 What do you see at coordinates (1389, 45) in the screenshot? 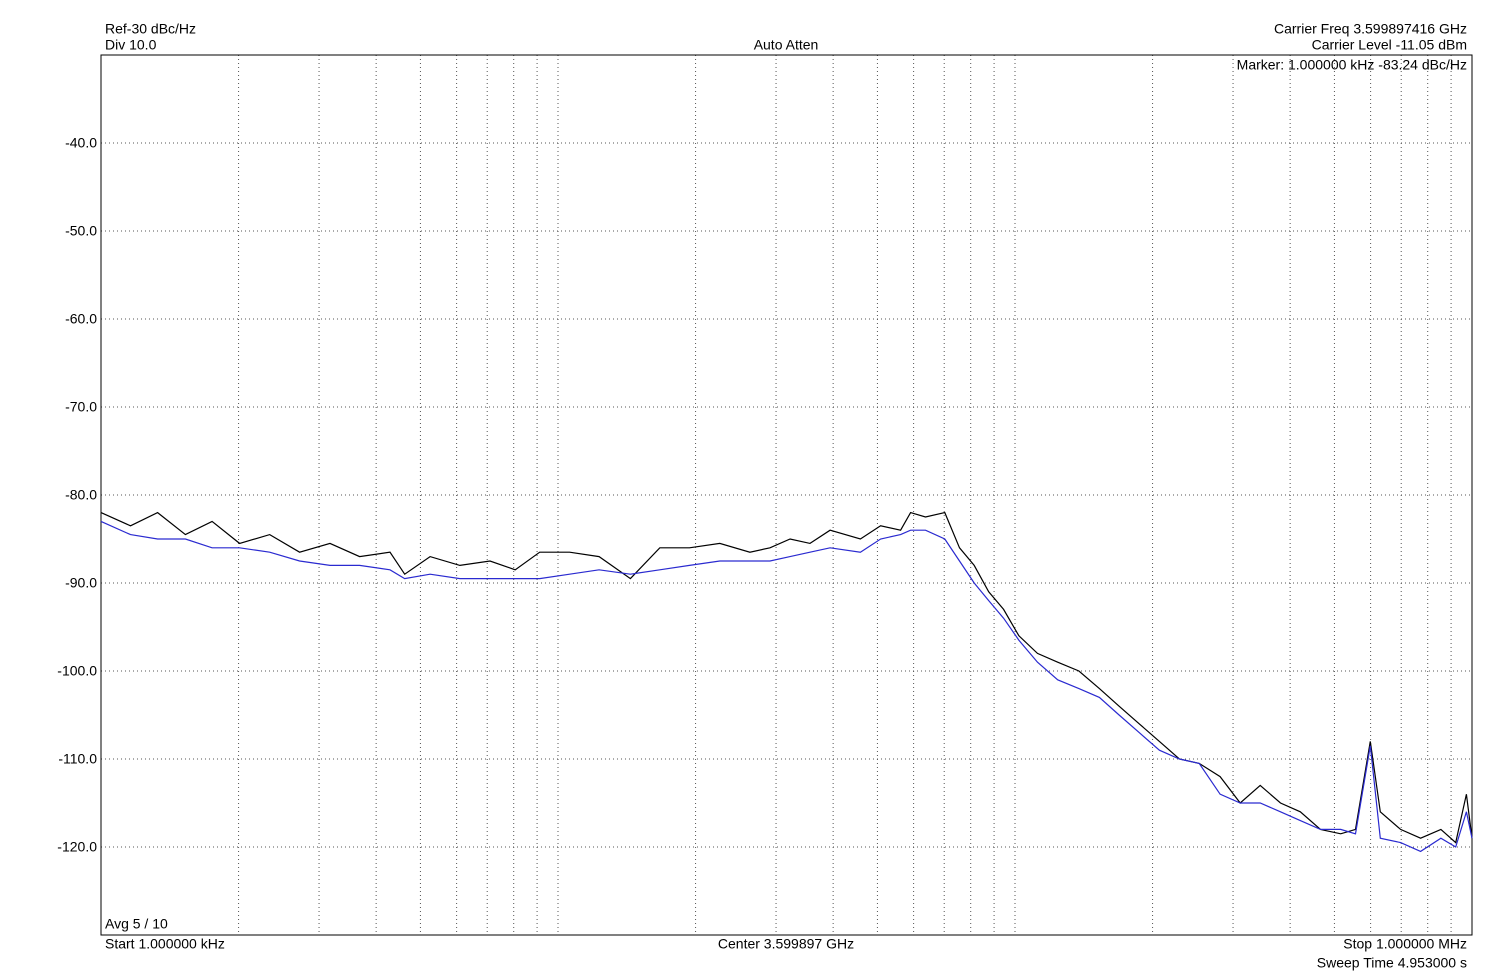
I see `annotation: Carrier Level -11.05 dBm` at bounding box center [1389, 45].